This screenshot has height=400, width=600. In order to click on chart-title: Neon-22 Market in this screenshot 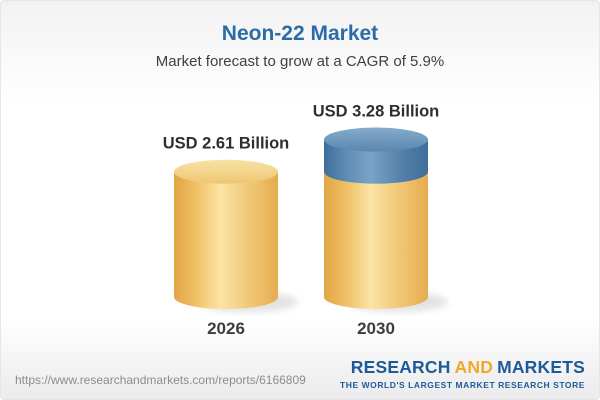, I will do `click(300, 33)`.